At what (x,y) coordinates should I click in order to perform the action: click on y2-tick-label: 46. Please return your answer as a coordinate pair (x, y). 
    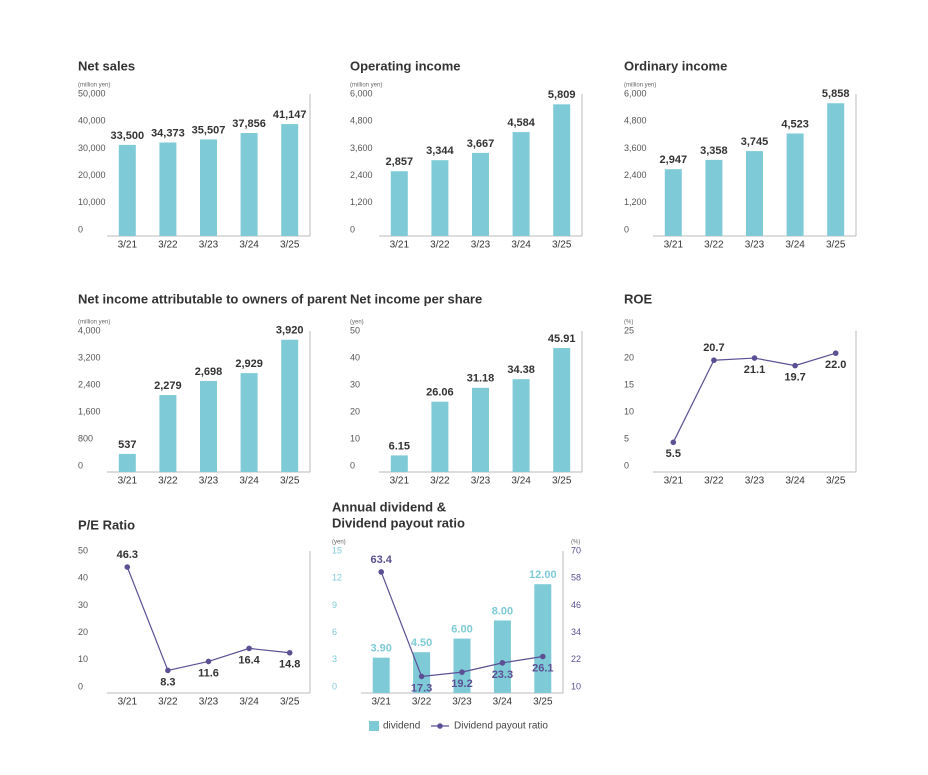
    Looking at the image, I should click on (576, 605).